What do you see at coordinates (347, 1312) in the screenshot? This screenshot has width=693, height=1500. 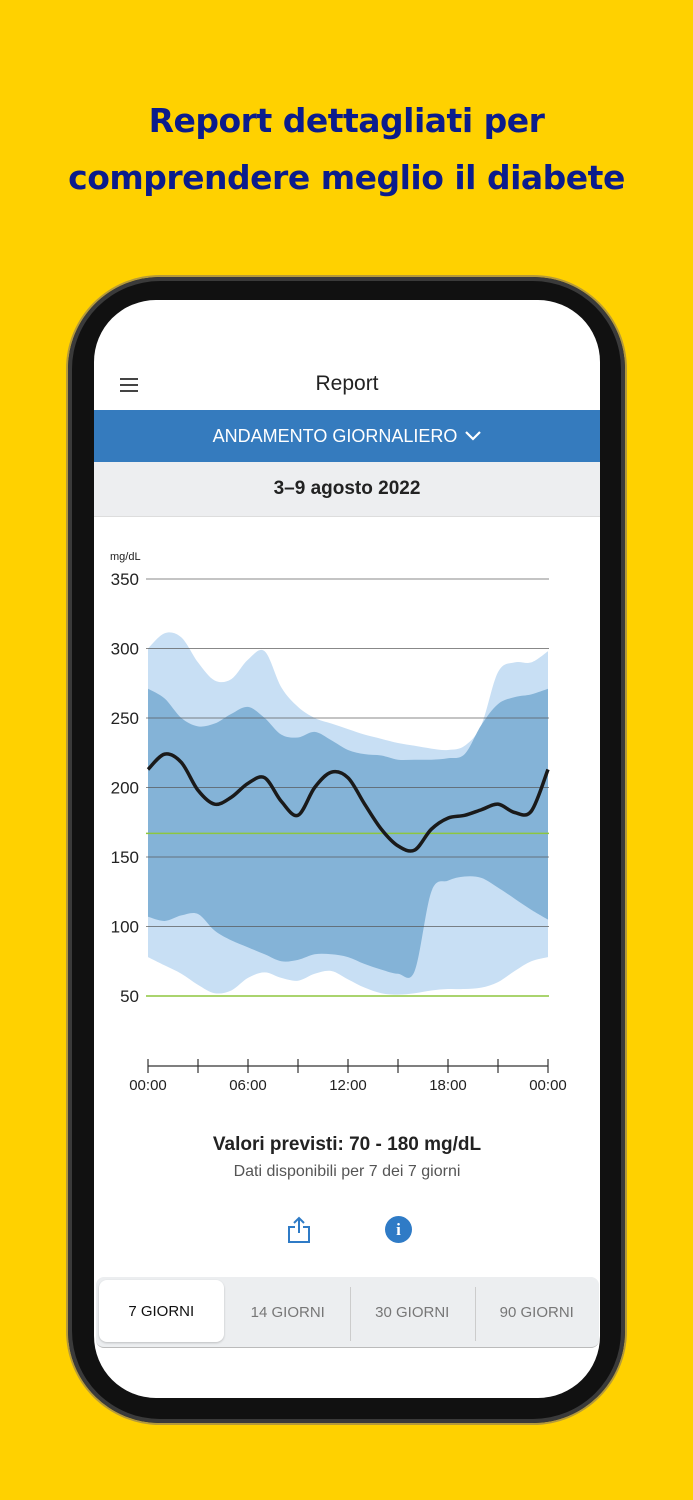 I see `period-selector: 7 GIORNI 14 GIORNI 30 GIORNI 90 GIORNI` at bounding box center [347, 1312].